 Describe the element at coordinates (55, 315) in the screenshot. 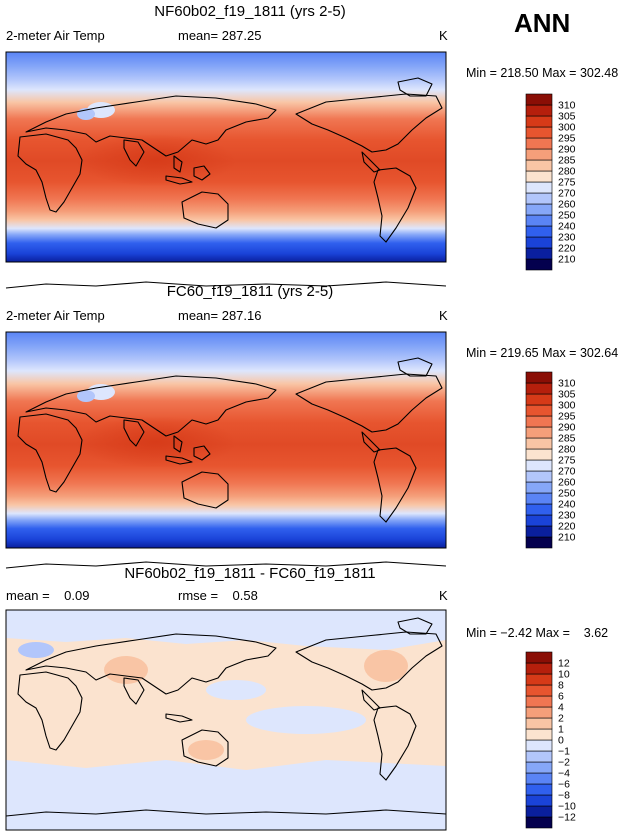

I see `panel2-variable: 2-meter Air Temp` at that location.